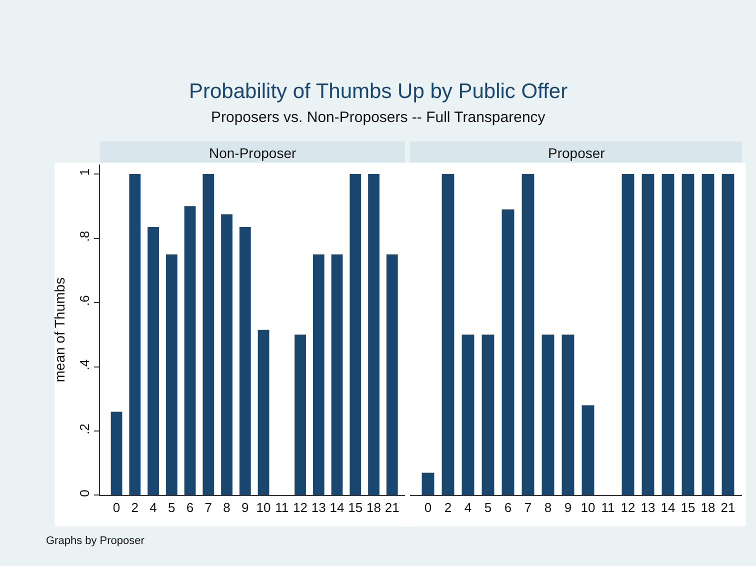 This screenshot has height=566, width=756. What do you see at coordinates (378, 91) in the screenshot?
I see `text: Probability of Thumbs Up by Public Offer` at bounding box center [378, 91].